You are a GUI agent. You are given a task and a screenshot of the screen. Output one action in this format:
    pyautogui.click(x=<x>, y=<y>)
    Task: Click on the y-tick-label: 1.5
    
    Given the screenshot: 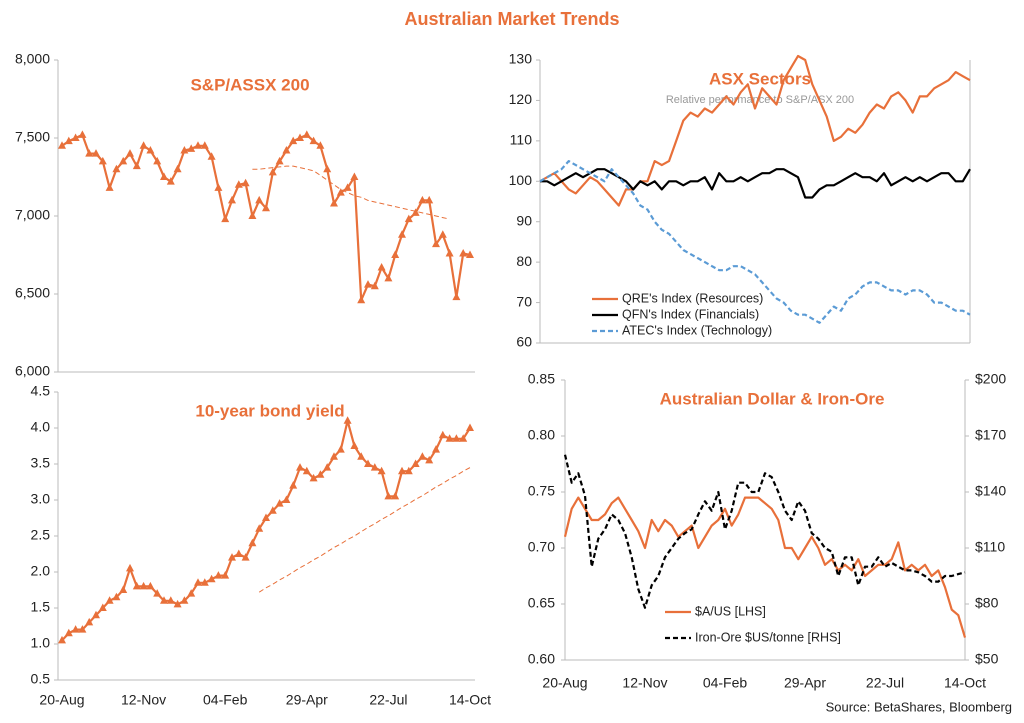 What is the action you would take?
    pyautogui.click(x=41, y=607)
    